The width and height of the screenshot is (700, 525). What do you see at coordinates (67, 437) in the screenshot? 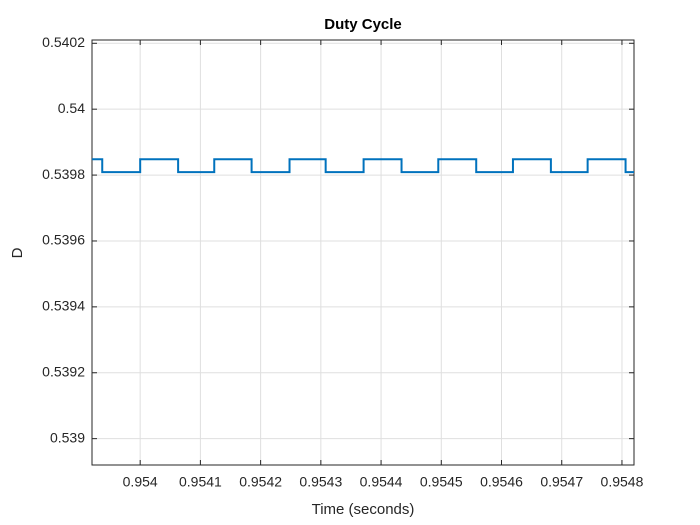
I see `y-tick-label: 0.539` at bounding box center [67, 437].